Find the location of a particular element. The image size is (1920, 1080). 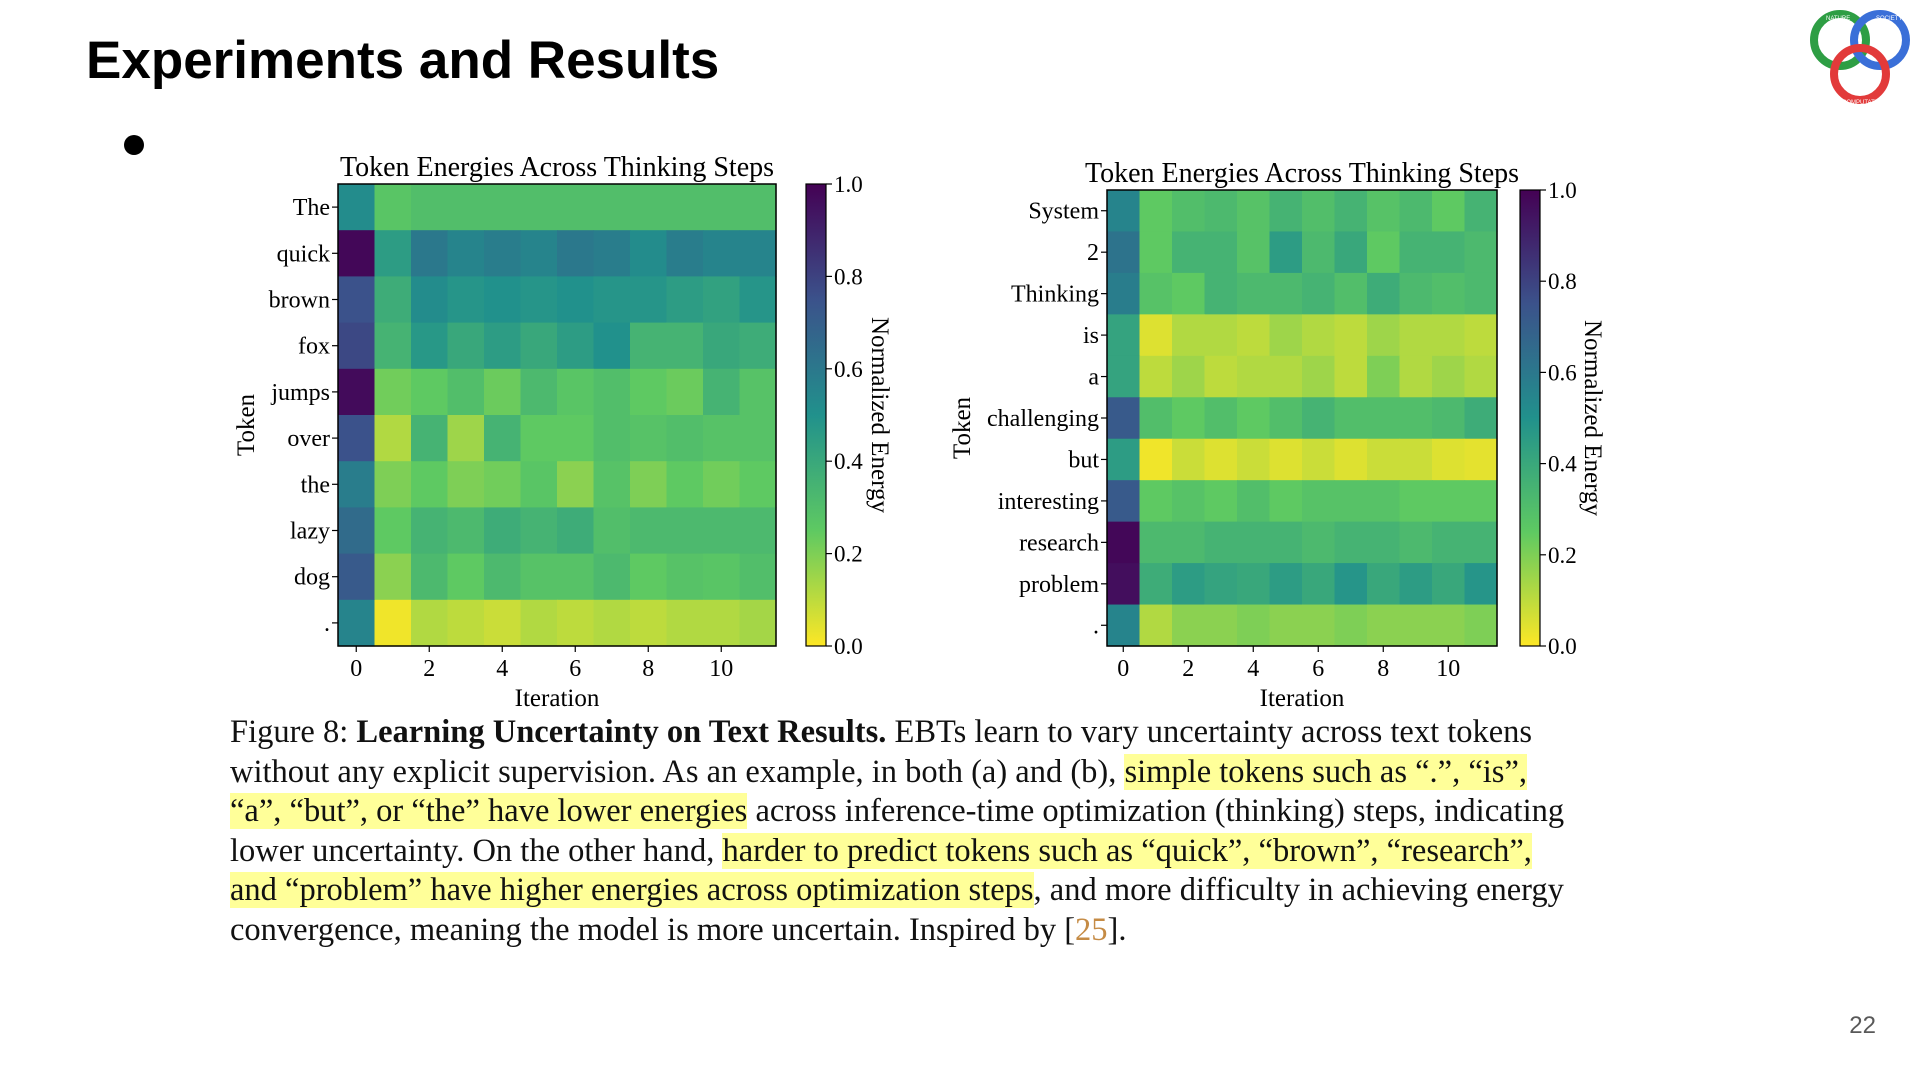

heatmap-1-colorbar is located at coordinates (816, 415).